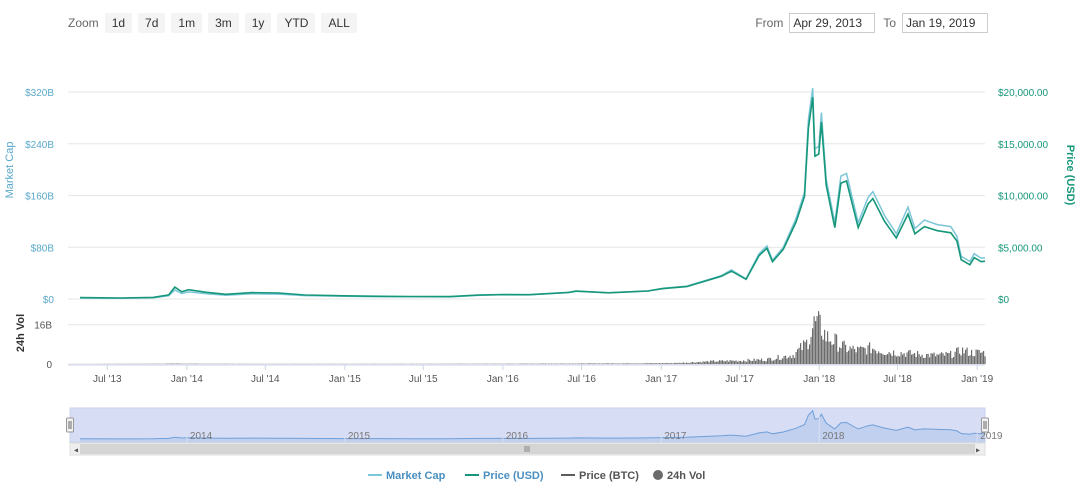  I want to click on zoom-button-3m: 3m, so click(223, 23).